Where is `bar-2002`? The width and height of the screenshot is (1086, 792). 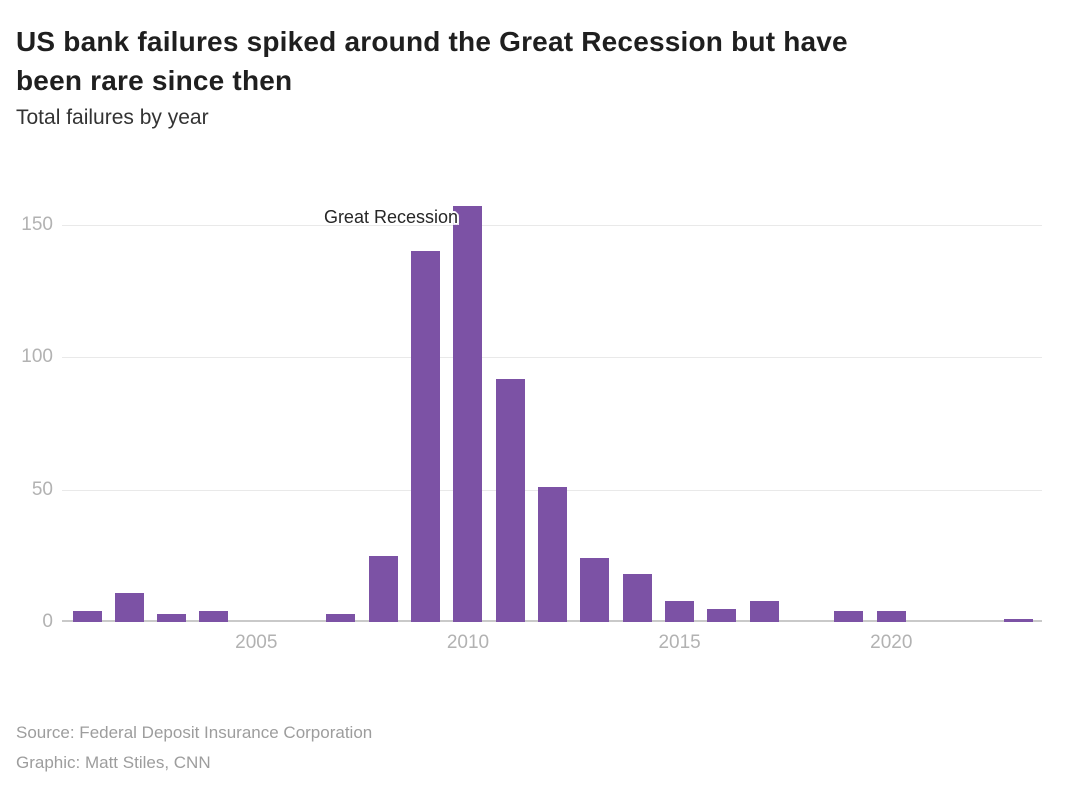 bar-2002 is located at coordinates (129, 607).